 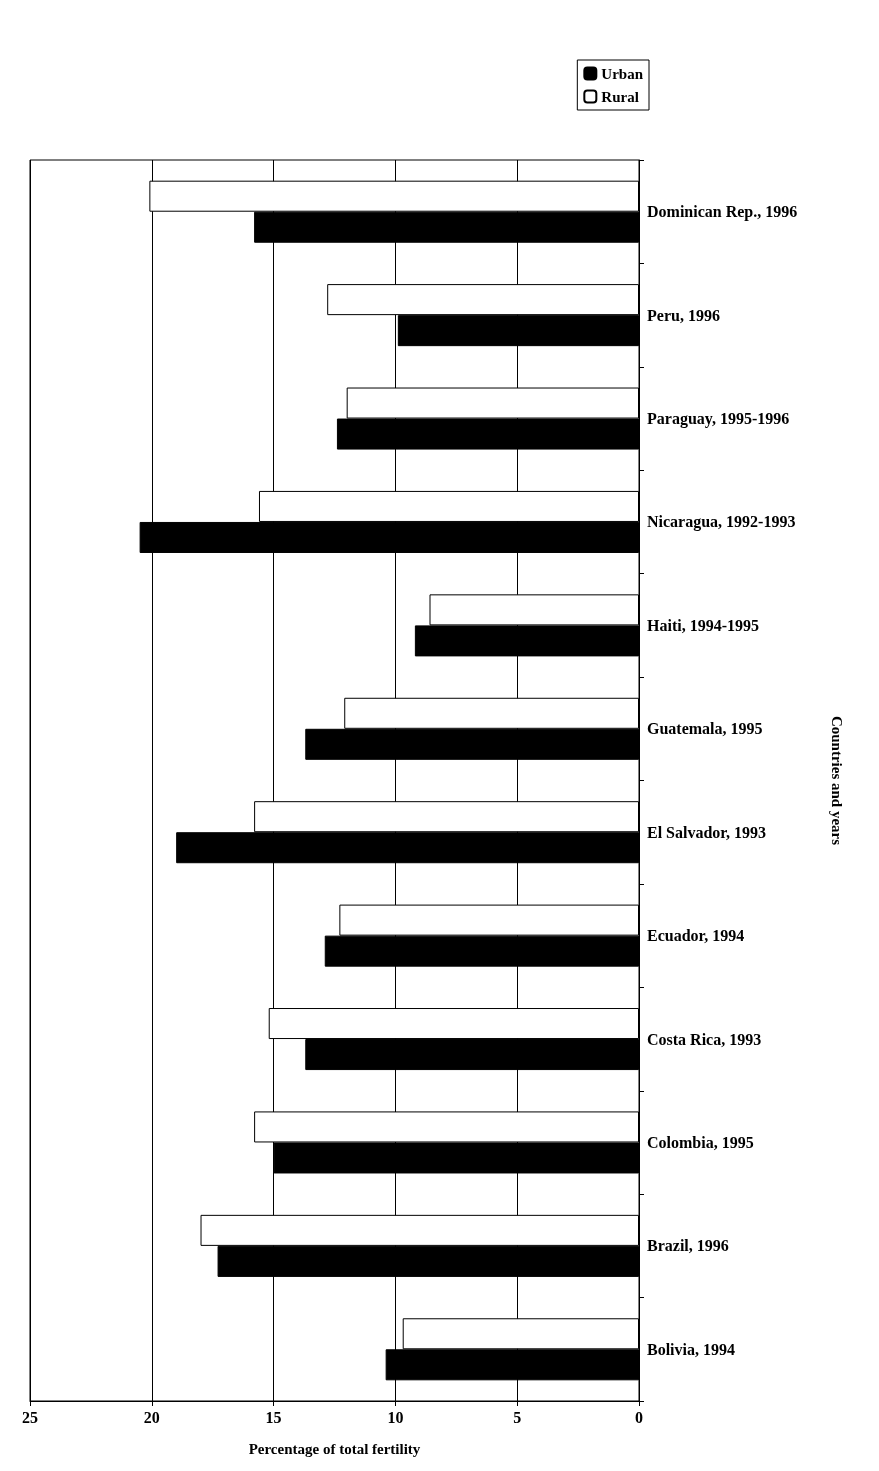 I want to click on y-tick-label: Dominican Rep., 1996, so click(x=722, y=212).